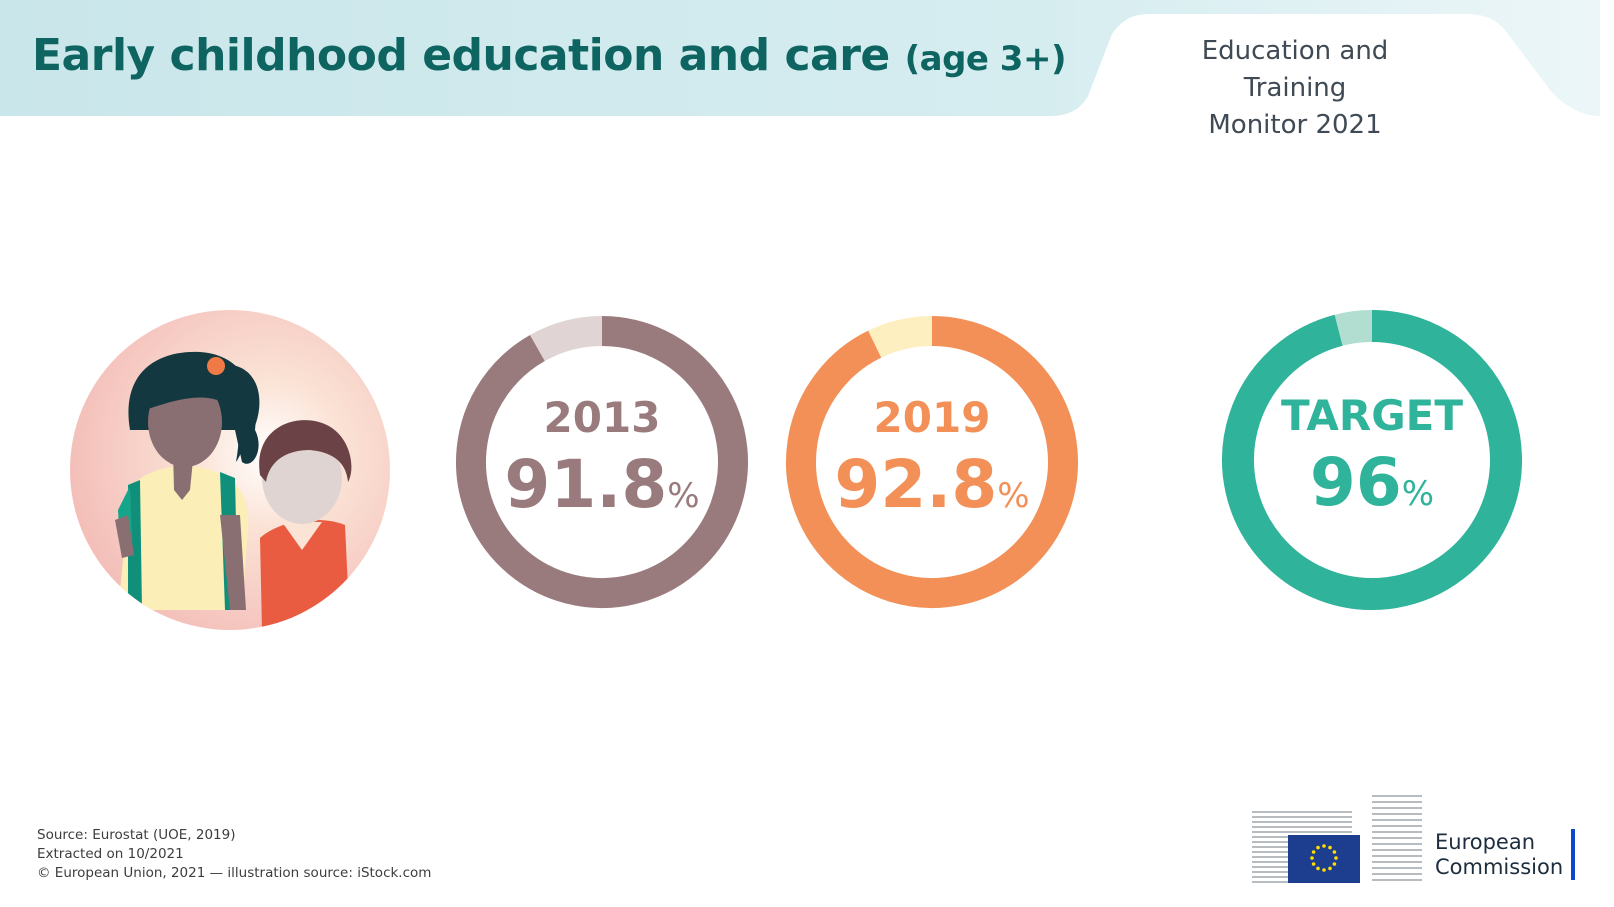 Image resolution: width=1614 pixels, height=907 pixels. I want to click on donut-2013-label: 2013, so click(602, 417).